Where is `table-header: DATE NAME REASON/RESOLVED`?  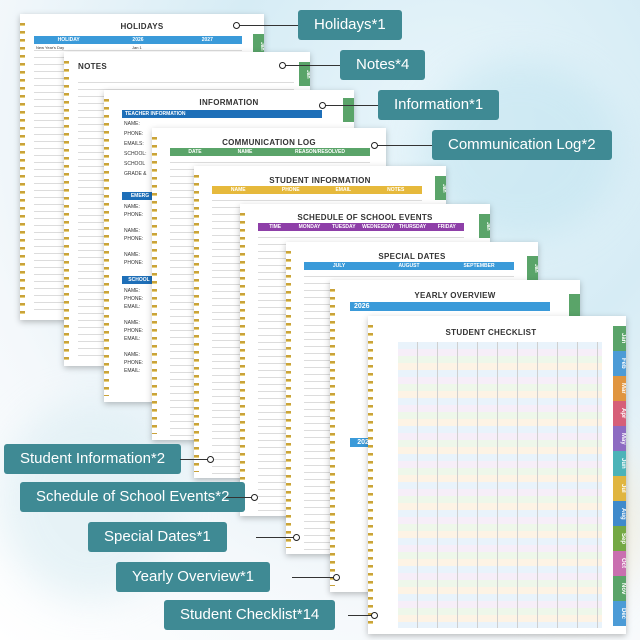
table-header: DATE NAME REASON/RESOLVED is located at coordinates (270, 152).